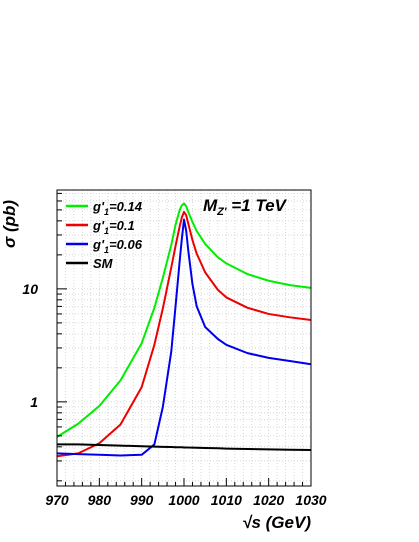  I want to click on x-tick-labels: 970 980 990 1000 1010 1020 1030, so click(185, 500).